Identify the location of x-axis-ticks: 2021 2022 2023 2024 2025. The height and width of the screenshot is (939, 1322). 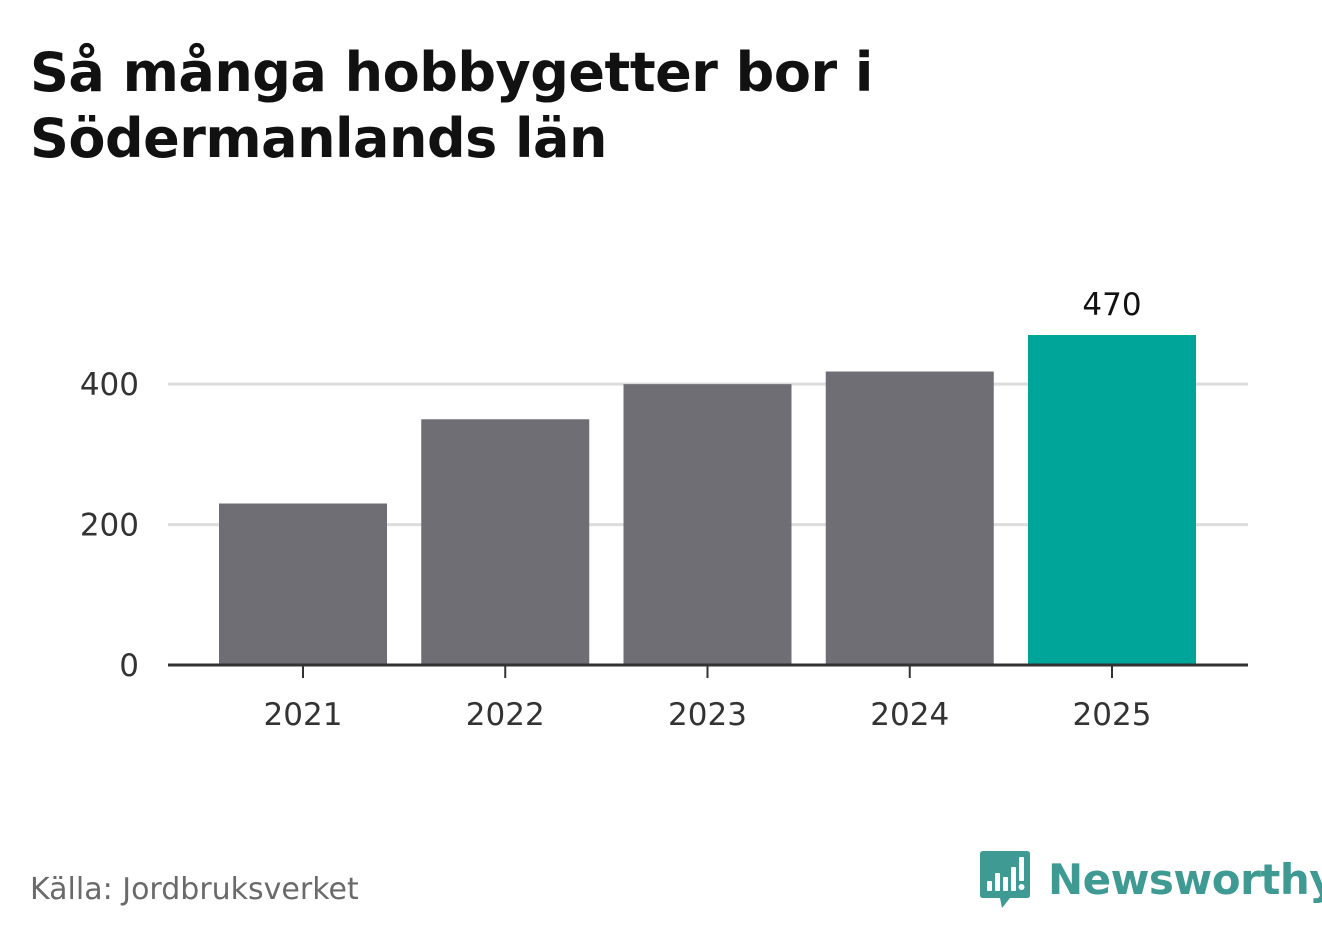
(708, 699).